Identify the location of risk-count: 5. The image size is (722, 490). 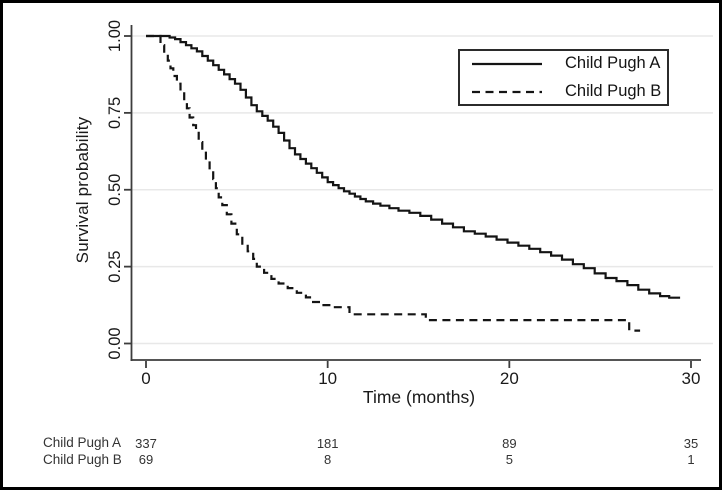
(509, 459).